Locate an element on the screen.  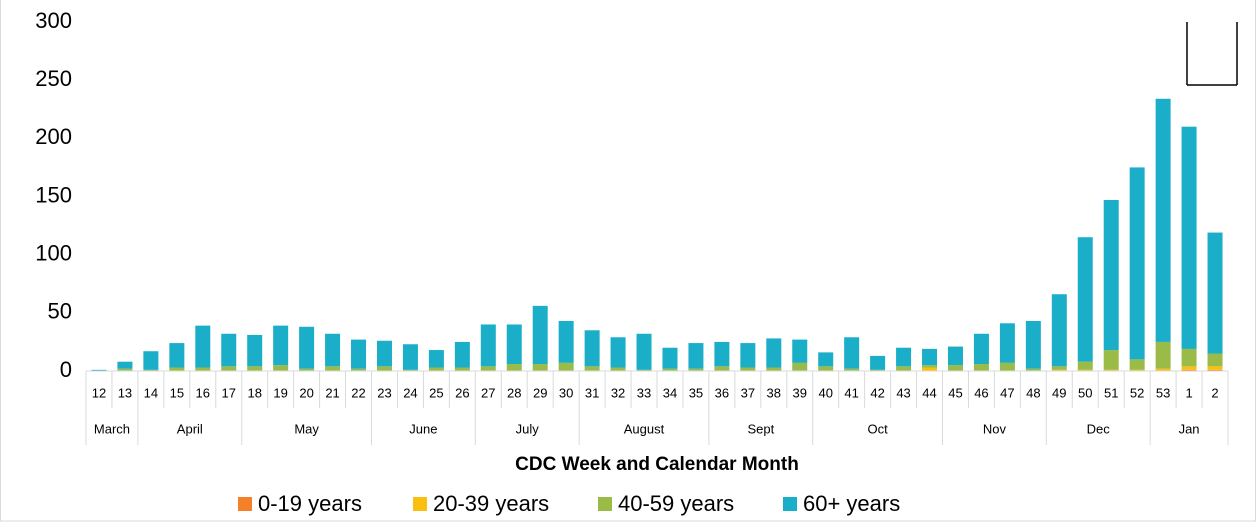
y-tick-label: 300 is located at coordinates (53, 20).